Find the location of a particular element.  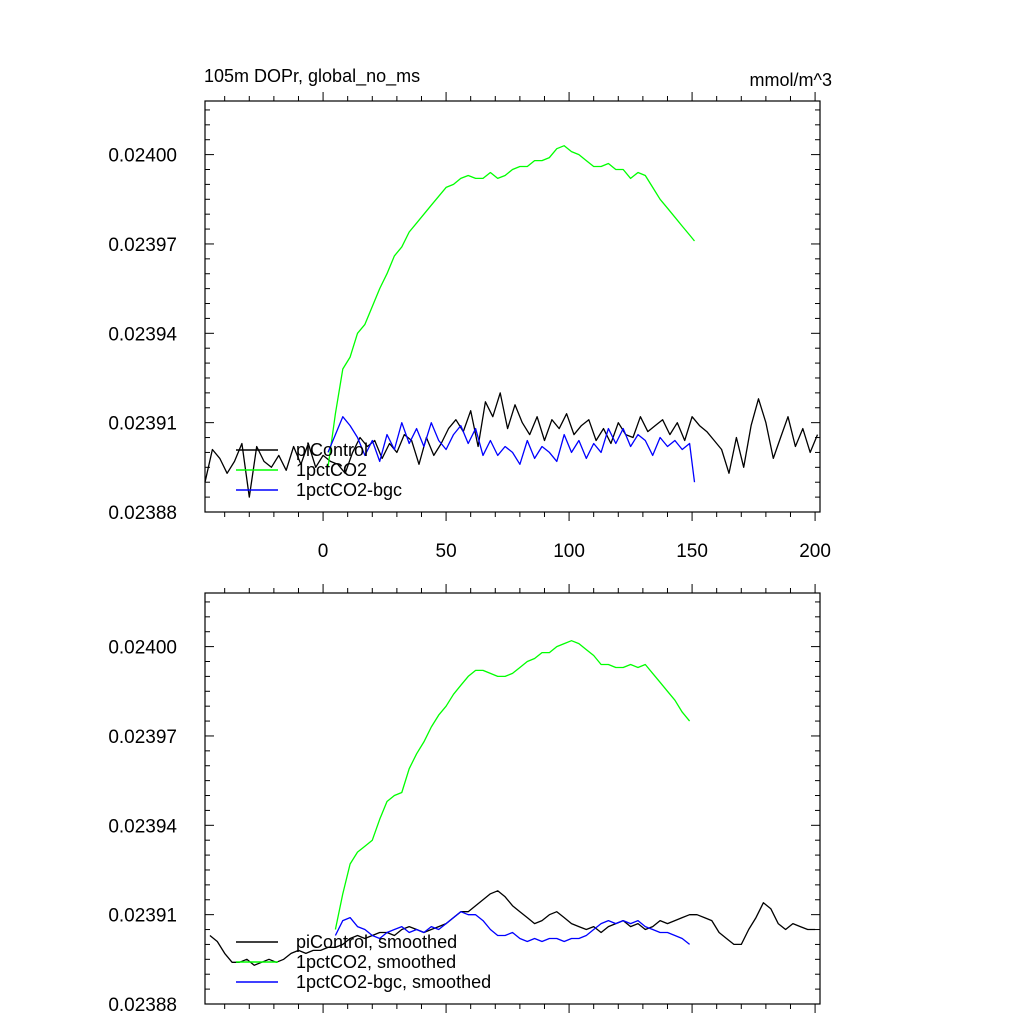

x-tick-label: 0 is located at coordinates (323, 551).